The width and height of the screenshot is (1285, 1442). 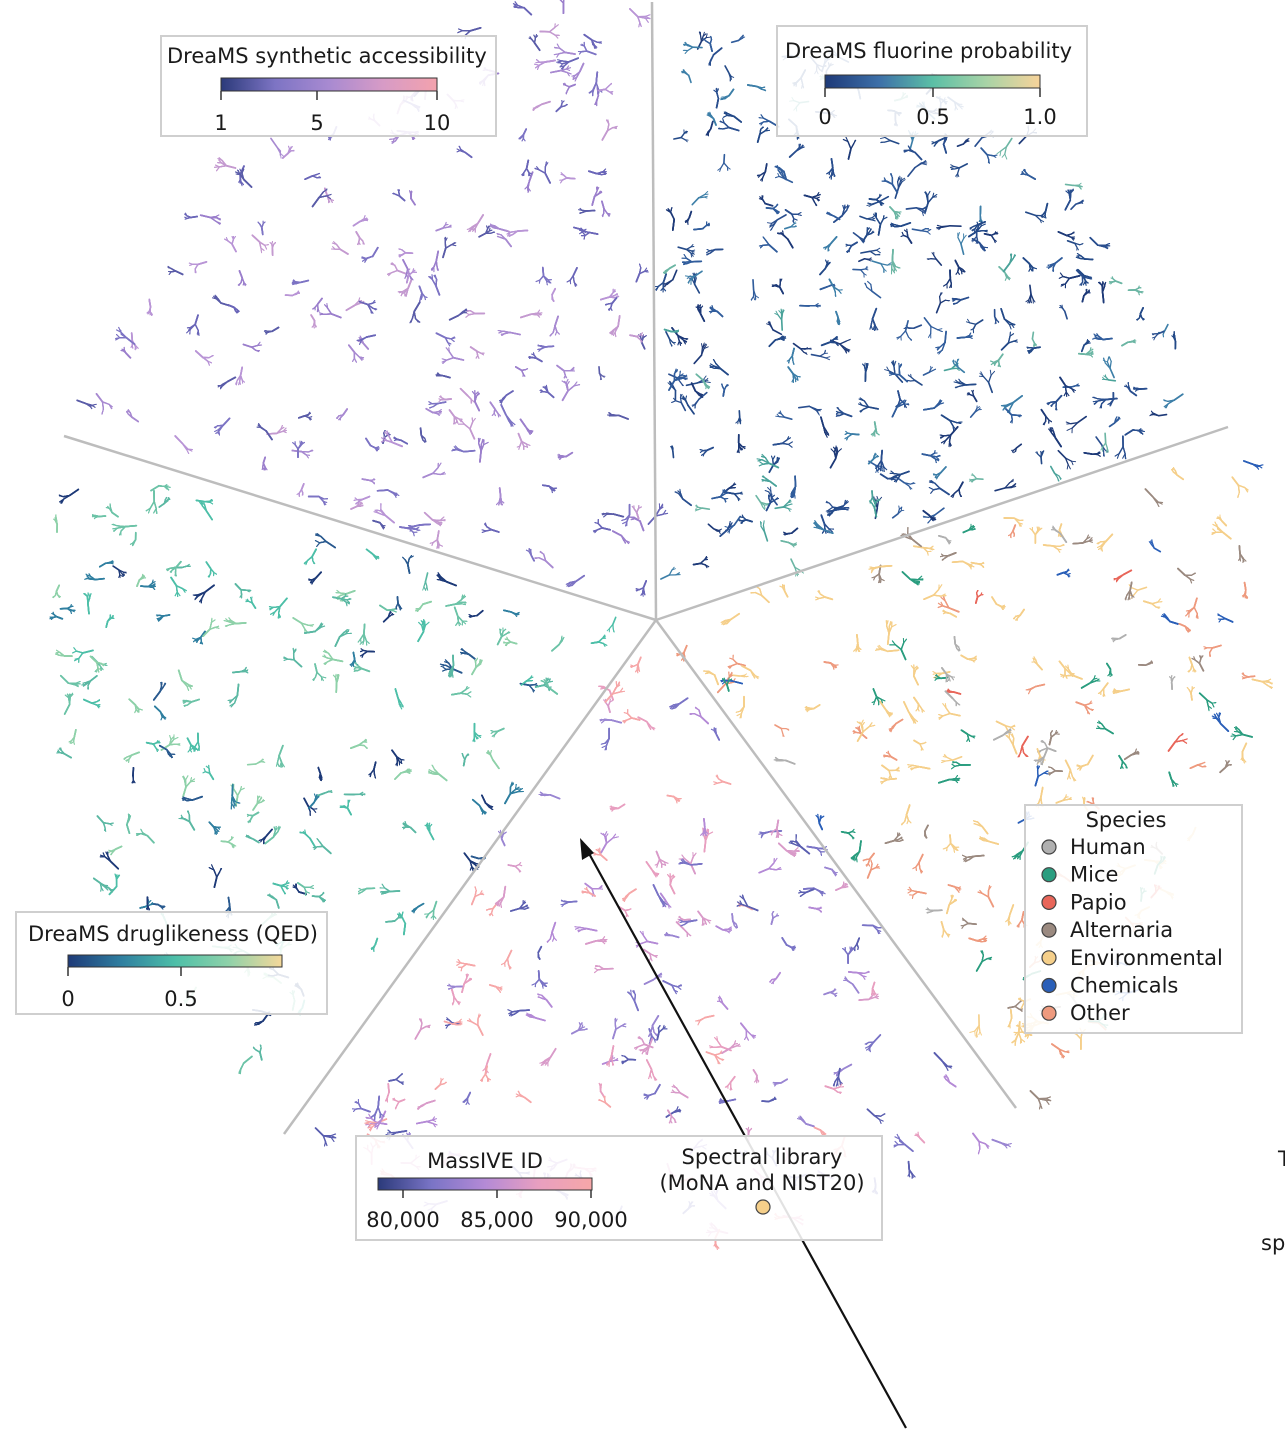 I want to click on edge-text-t: T, so click(x=1281, y=1159).